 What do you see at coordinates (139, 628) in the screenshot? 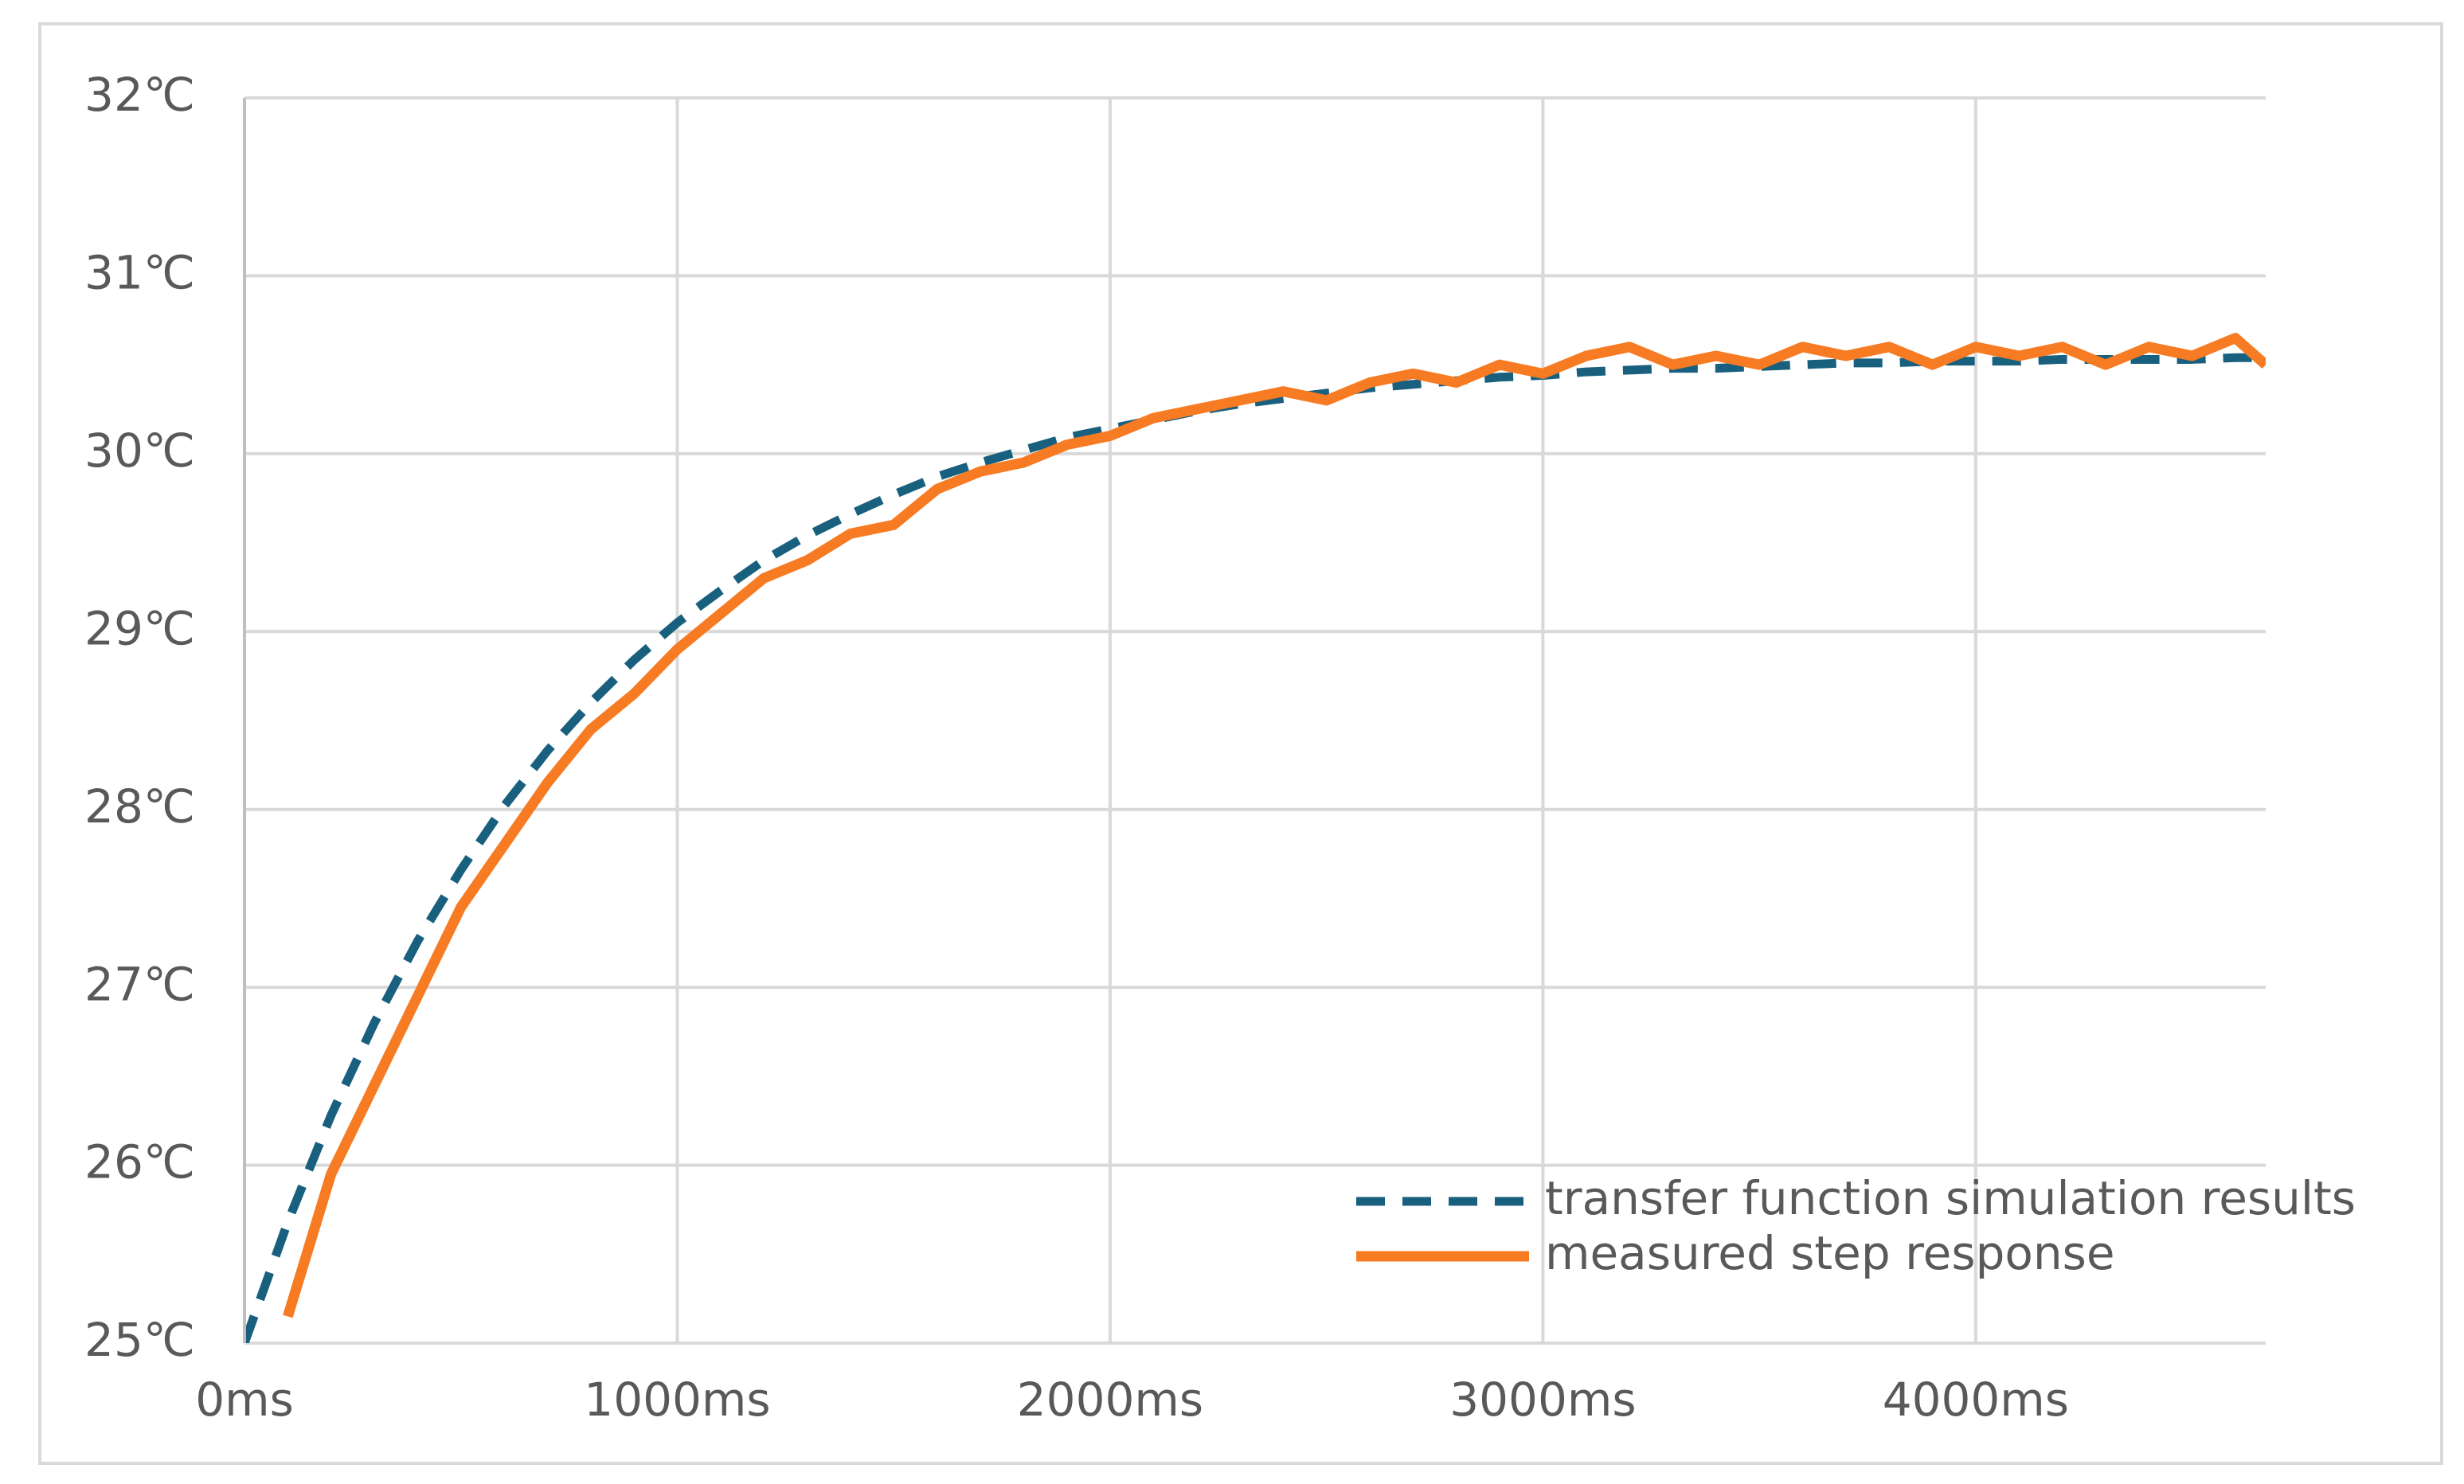
I see `y-tick-label: 29℃` at bounding box center [139, 628].